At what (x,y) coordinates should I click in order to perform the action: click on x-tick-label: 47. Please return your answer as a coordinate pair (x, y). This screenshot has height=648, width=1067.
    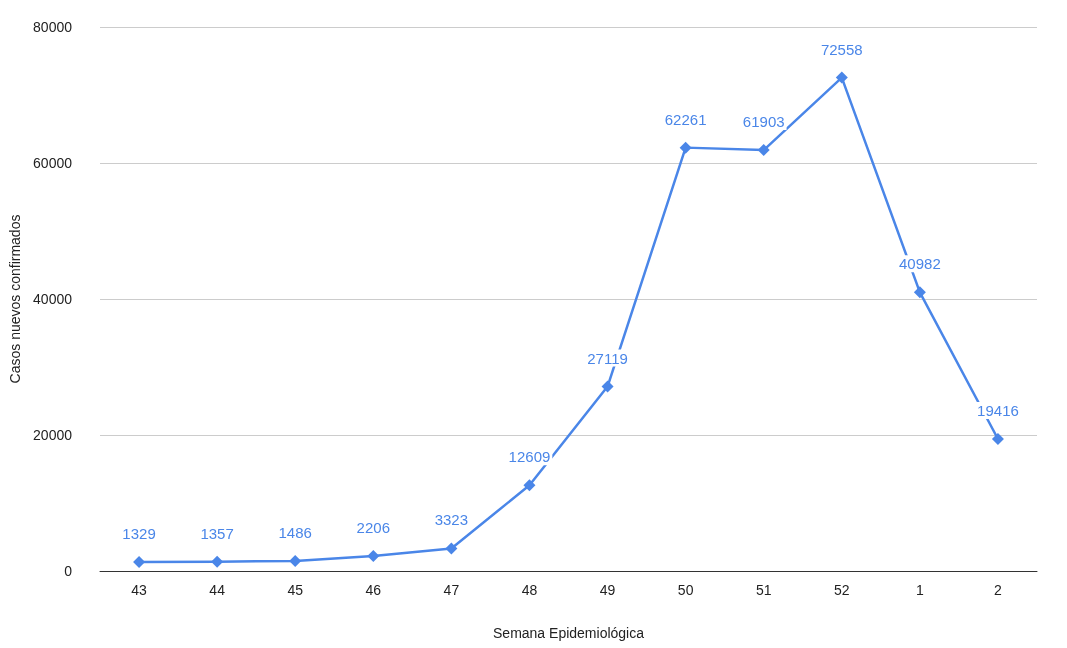
    Looking at the image, I should click on (451, 590).